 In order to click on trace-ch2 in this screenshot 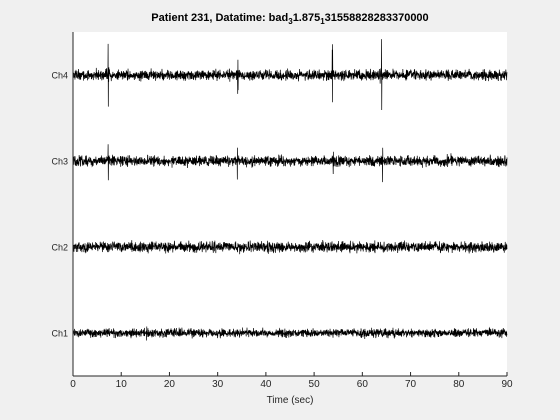, I will do `click(290, 247)`.